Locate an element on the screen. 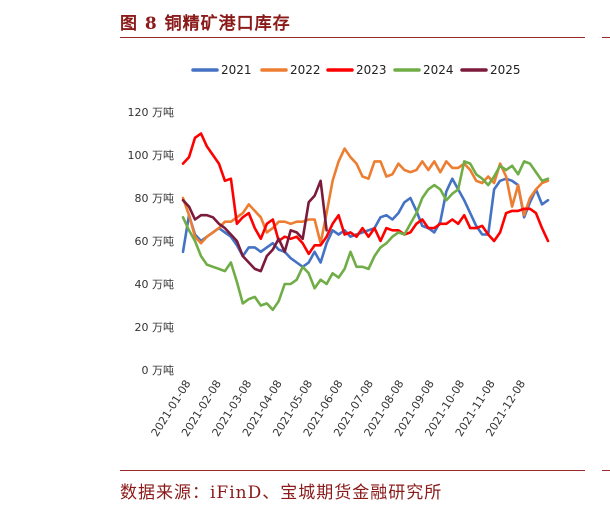 The width and height of the screenshot is (610, 509). legend-item-2024: 2024 is located at coordinates (423, 70).